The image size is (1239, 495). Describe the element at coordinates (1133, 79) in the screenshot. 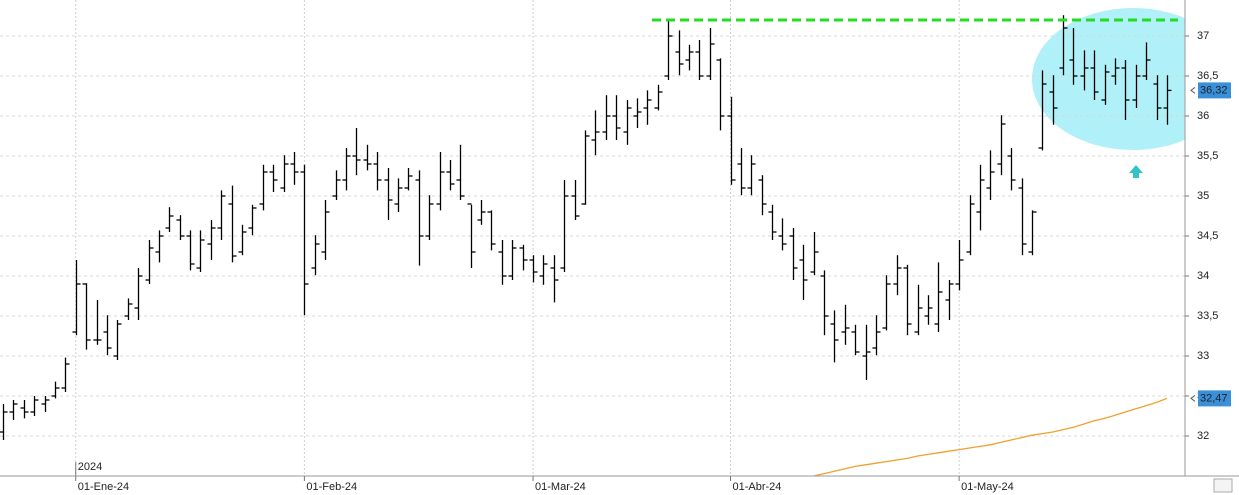

I see `highlight-circle` at that location.